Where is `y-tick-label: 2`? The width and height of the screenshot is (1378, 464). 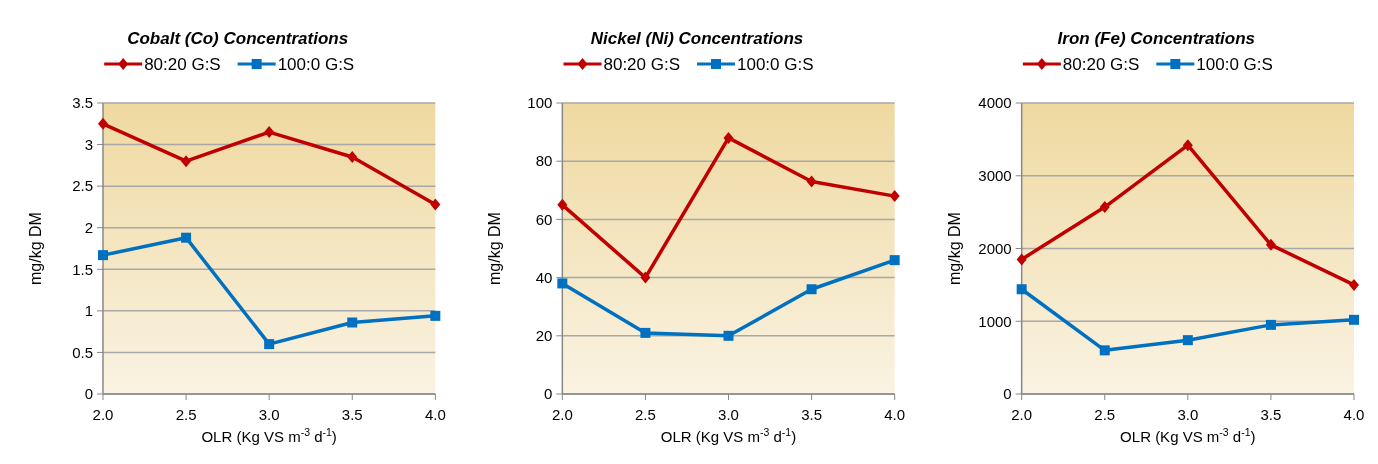
y-tick-label: 2 is located at coordinates (88, 227).